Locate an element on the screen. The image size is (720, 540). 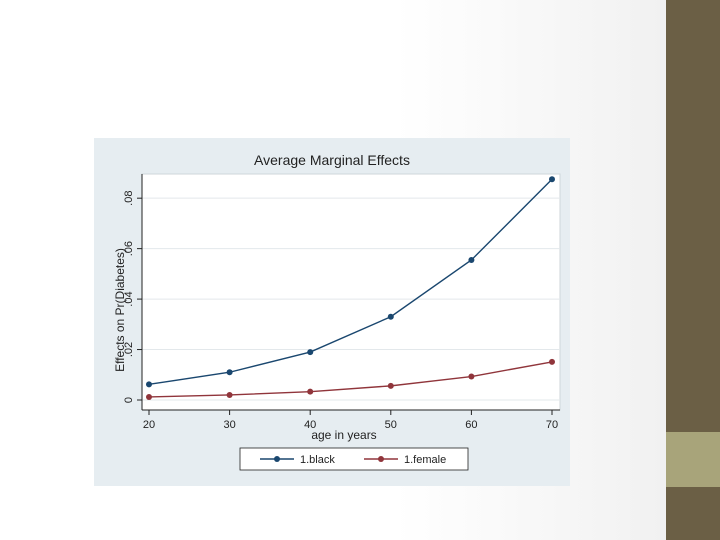
x-tick-label: 30 is located at coordinates (229, 425).